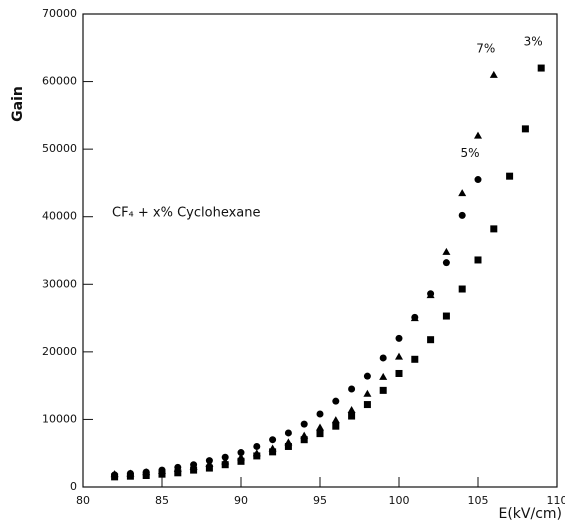 The width and height of the screenshot is (565, 526). What do you see at coordinates (399, 500) in the screenshot?
I see `x-tick-label: 100` at bounding box center [399, 500].